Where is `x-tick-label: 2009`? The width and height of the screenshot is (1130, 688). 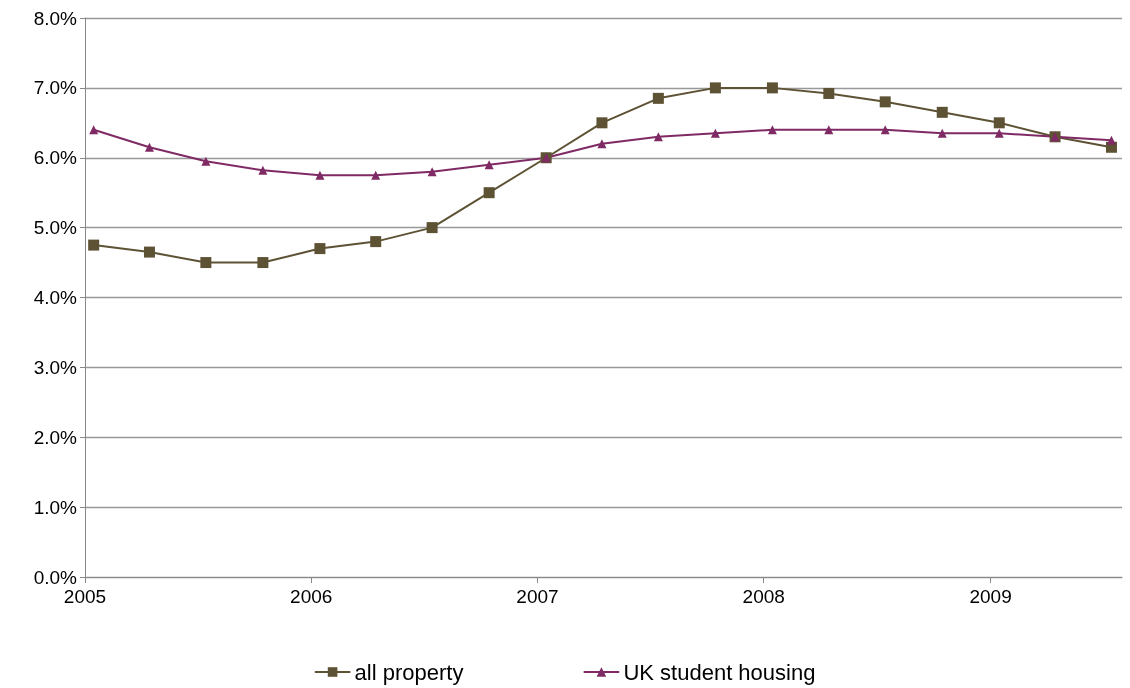 x-tick-label: 2009 is located at coordinates (990, 596).